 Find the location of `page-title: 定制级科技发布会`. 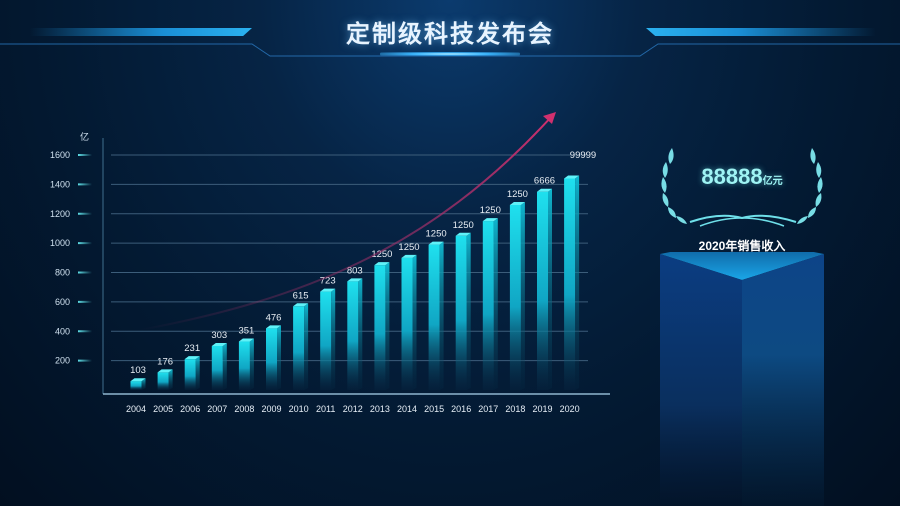

page-title: 定制级科技发布会 is located at coordinates (450, 34).